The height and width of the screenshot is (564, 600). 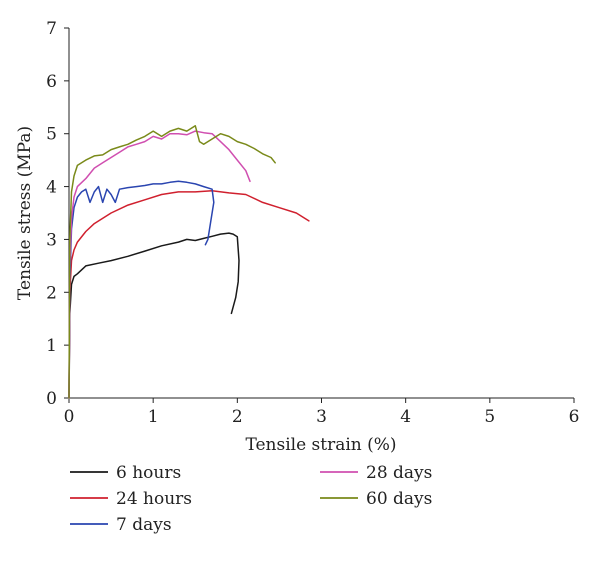 What do you see at coordinates (51, 82) in the screenshot?
I see `y-tick-label: 6` at bounding box center [51, 82].